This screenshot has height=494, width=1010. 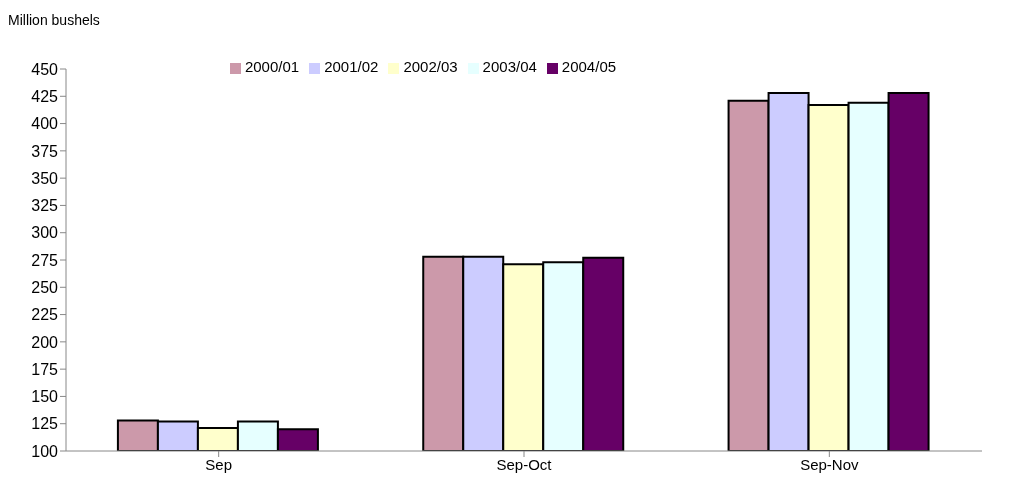 What do you see at coordinates (830, 464) in the screenshot?
I see `x-tick-label: Sep-Nov` at bounding box center [830, 464].